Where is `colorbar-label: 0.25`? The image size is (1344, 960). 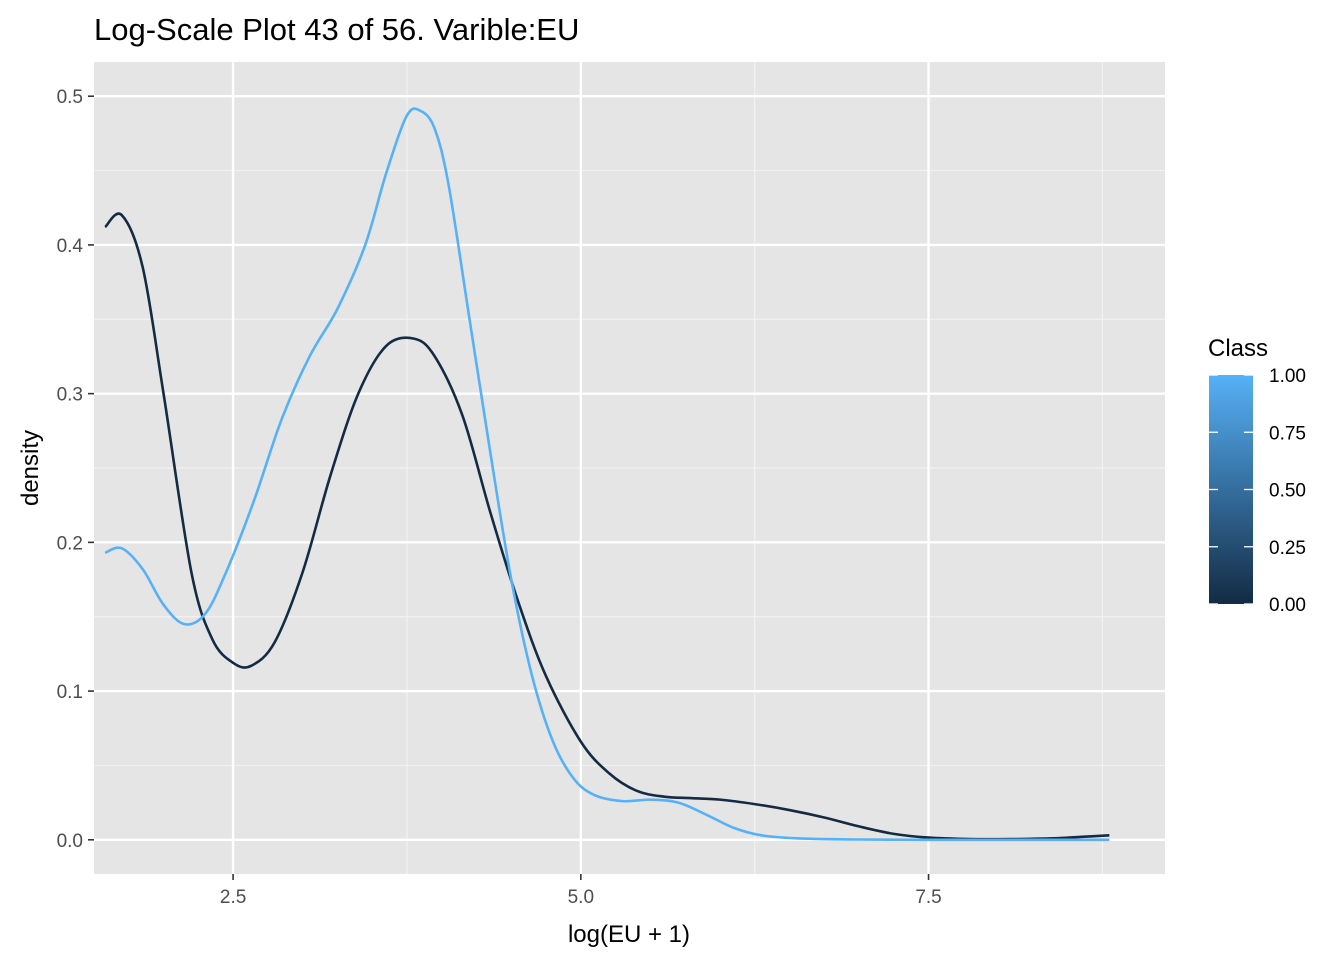
colorbar-label: 0.25 is located at coordinates (1287, 548).